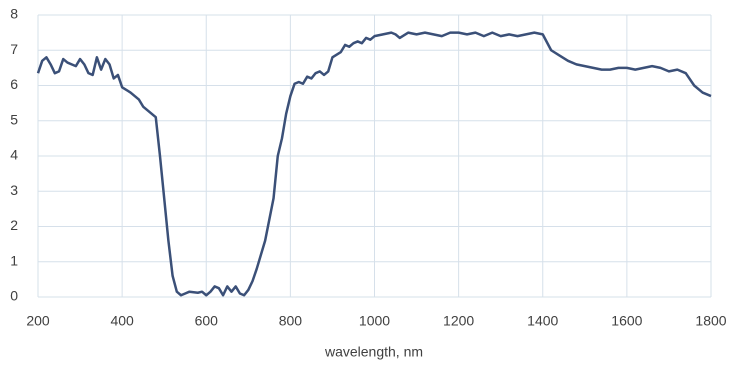 Image resolution: width=732 pixels, height=367 pixels. What do you see at coordinates (14, 49) in the screenshot?
I see `y-tick-label: 7` at bounding box center [14, 49].